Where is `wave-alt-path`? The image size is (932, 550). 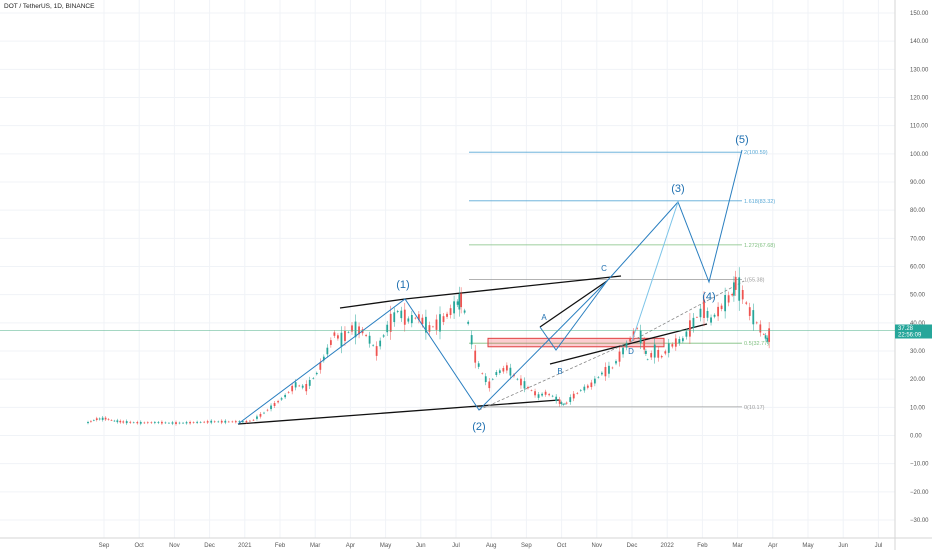 wave-alt-path is located at coordinates (655, 271).